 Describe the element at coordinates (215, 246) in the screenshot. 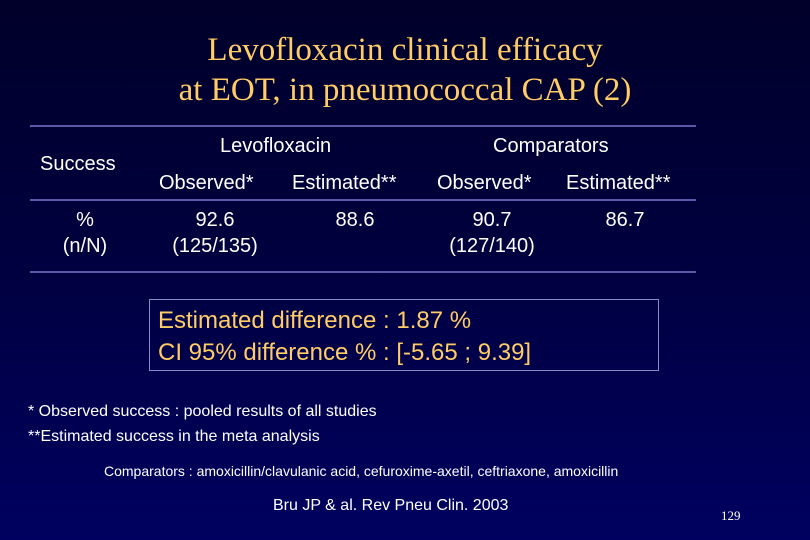

I see `table-cell-levo-observed-n: (125/135)` at that location.